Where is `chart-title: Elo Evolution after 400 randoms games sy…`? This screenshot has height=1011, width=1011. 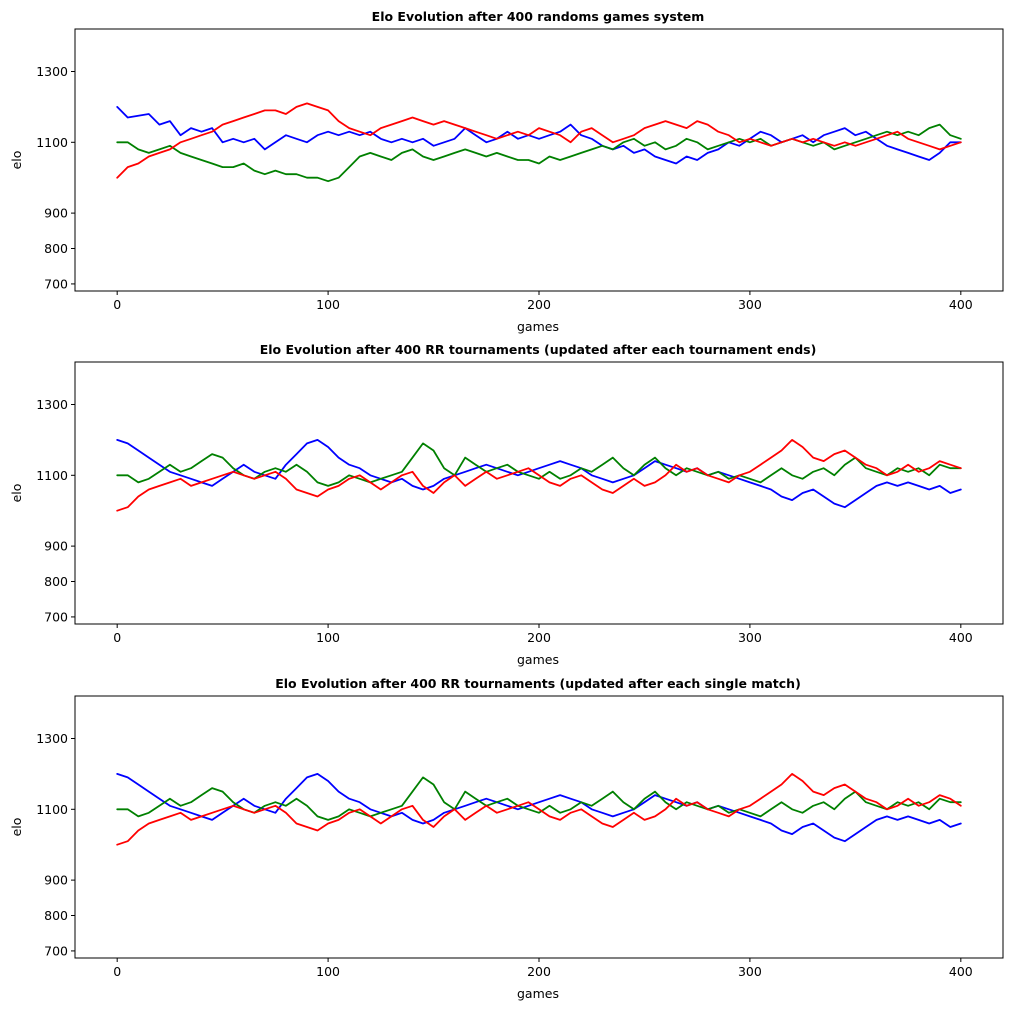 chart-title: Elo Evolution after 400 randoms games sy… is located at coordinates (538, 16).